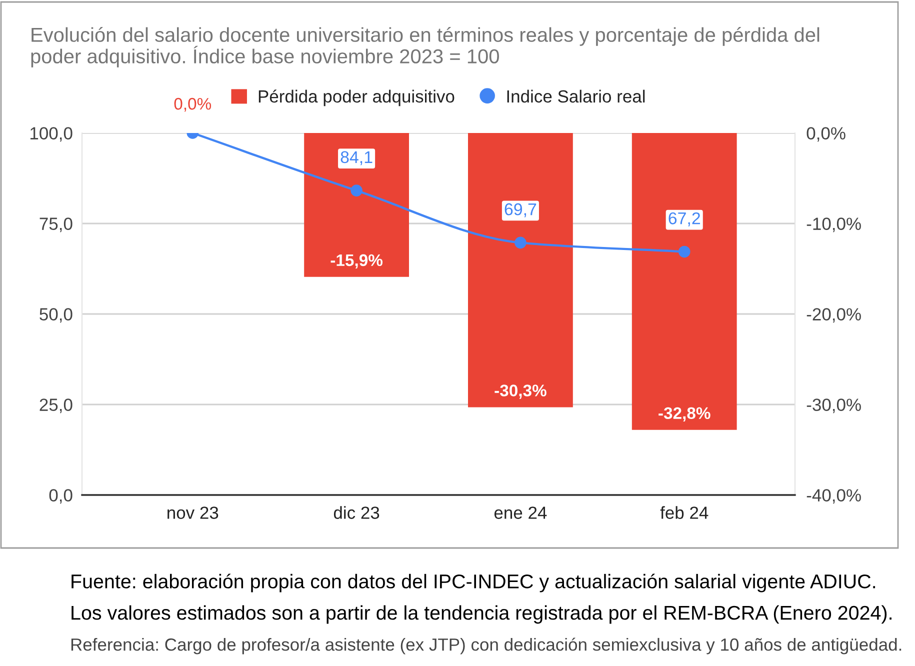  What do you see at coordinates (684, 414) in the screenshot?
I see `data-label: -32,8%` at bounding box center [684, 414].